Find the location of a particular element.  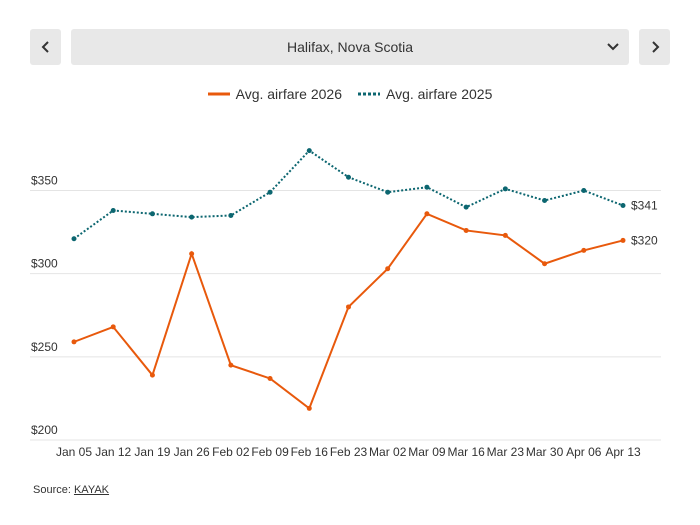

source-note: Source: KAYAK is located at coordinates (71, 490).